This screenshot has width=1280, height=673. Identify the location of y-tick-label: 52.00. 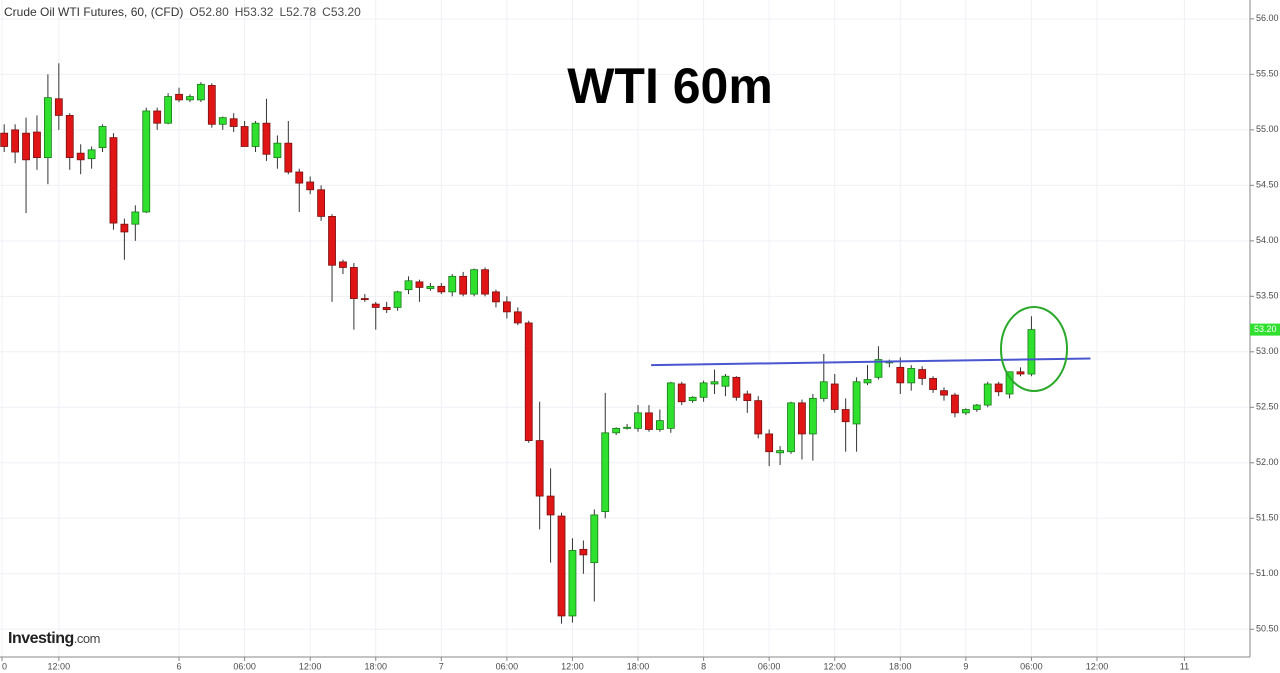
(1267, 462).